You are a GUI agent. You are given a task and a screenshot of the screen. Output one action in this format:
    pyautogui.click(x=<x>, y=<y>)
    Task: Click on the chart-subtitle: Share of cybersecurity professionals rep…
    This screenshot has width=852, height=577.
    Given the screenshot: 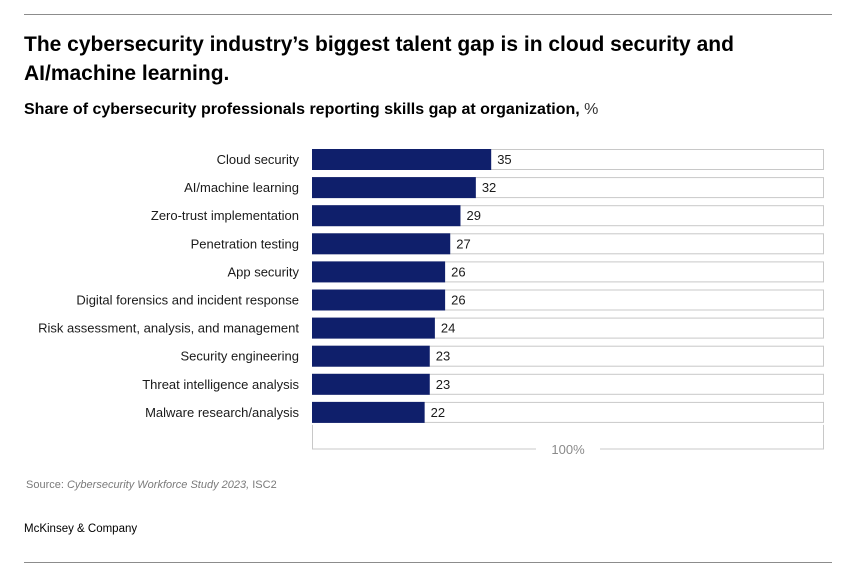 What is the action you would take?
    pyautogui.click(x=311, y=110)
    